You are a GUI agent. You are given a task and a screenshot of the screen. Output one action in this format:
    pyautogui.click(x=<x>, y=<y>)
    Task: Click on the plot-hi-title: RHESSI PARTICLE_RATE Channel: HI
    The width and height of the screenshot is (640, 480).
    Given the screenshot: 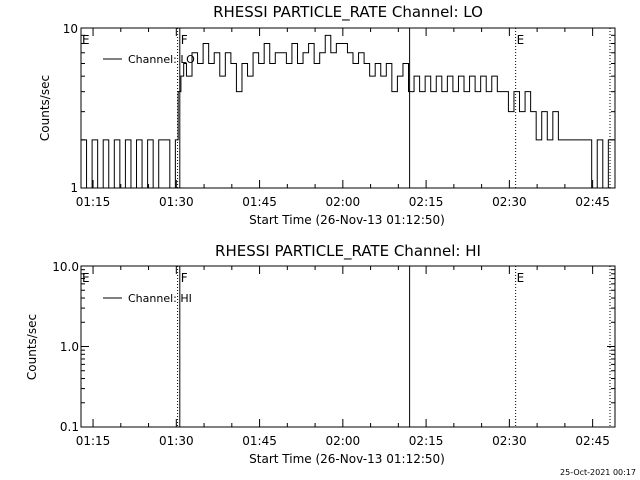 What is the action you would take?
    pyautogui.click(x=348, y=251)
    